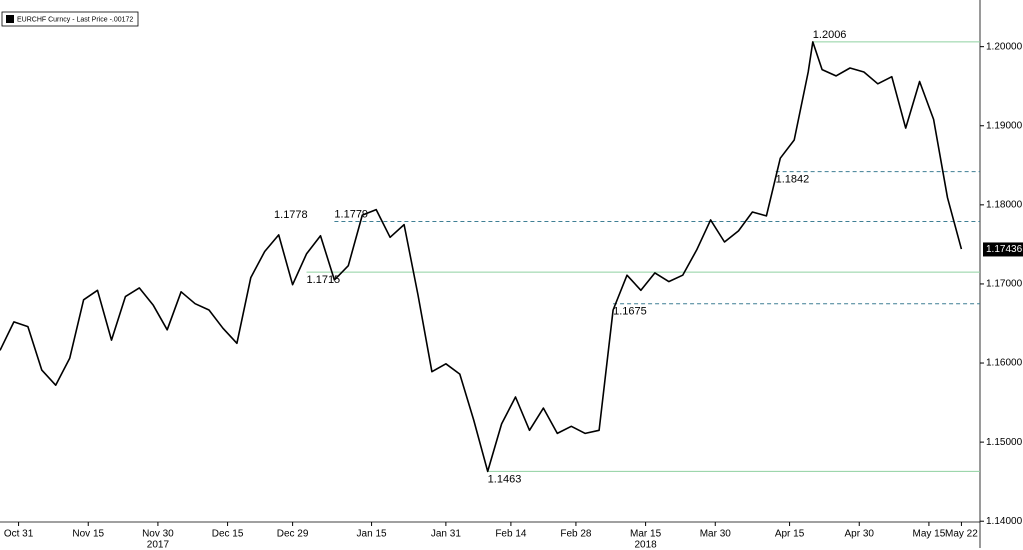  What do you see at coordinates (291, 215) in the screenshot?
I see `level-label: 1.1778` at bounding box center [291, 215].